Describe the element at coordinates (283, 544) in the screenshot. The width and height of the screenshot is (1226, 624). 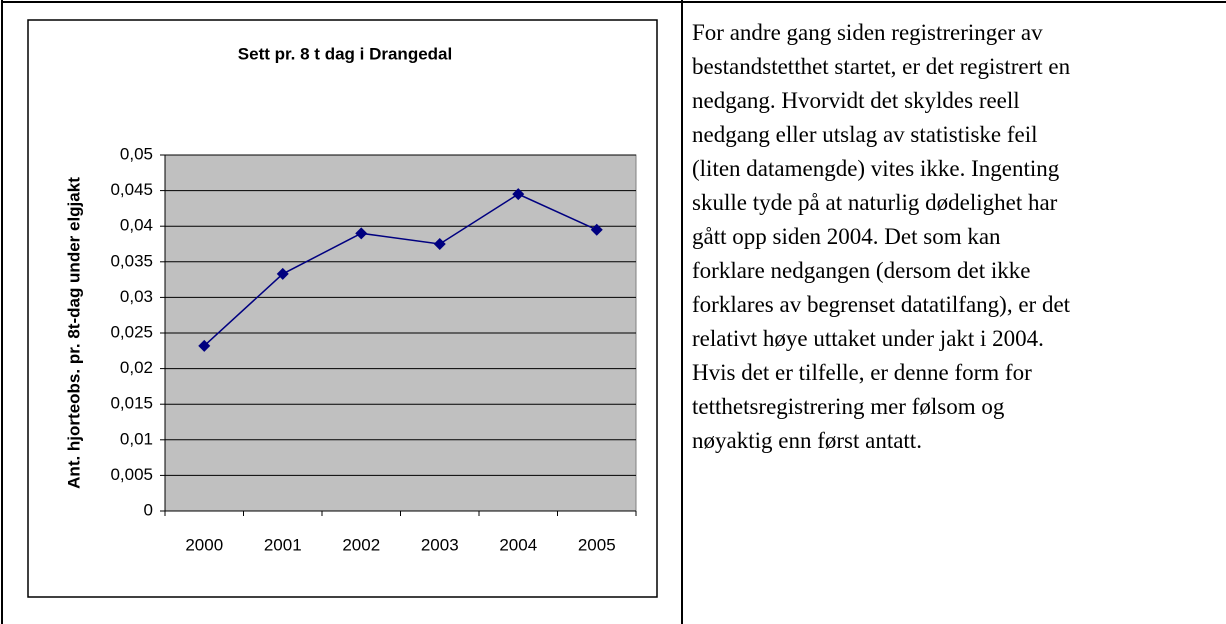
I see `x-tick-label: 2001` at that location.